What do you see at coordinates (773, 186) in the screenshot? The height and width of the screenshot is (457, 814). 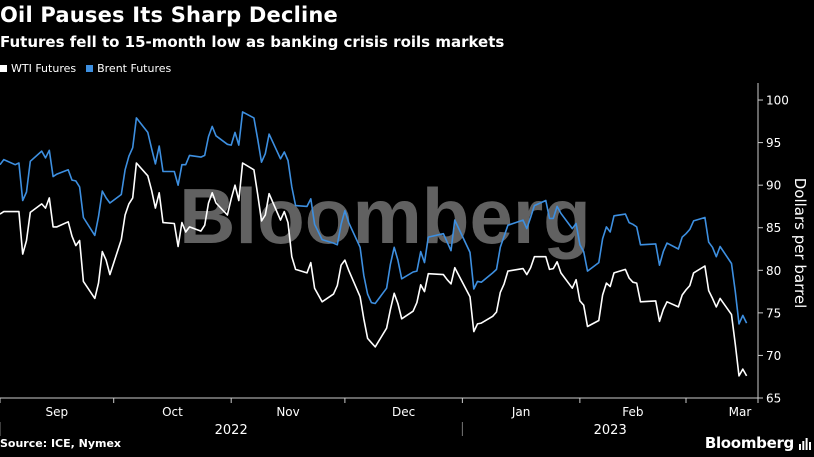 I see `y-tick-label: 90` at bounding box center [773, 186].